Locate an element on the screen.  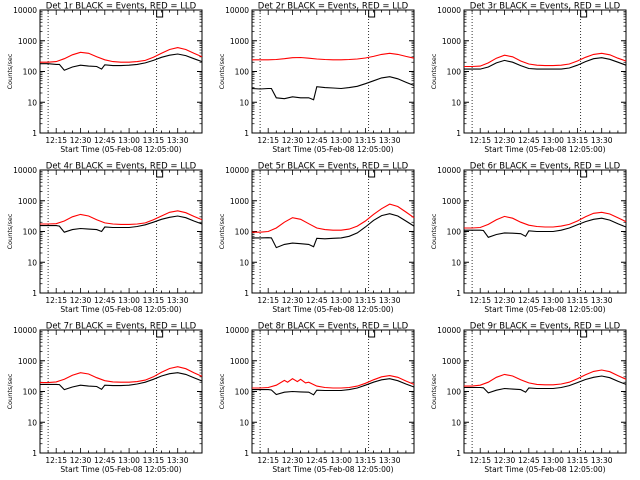
chart-title: Det 2r BLACK = Events, RED = LLD is located at coordinates (333, 7).